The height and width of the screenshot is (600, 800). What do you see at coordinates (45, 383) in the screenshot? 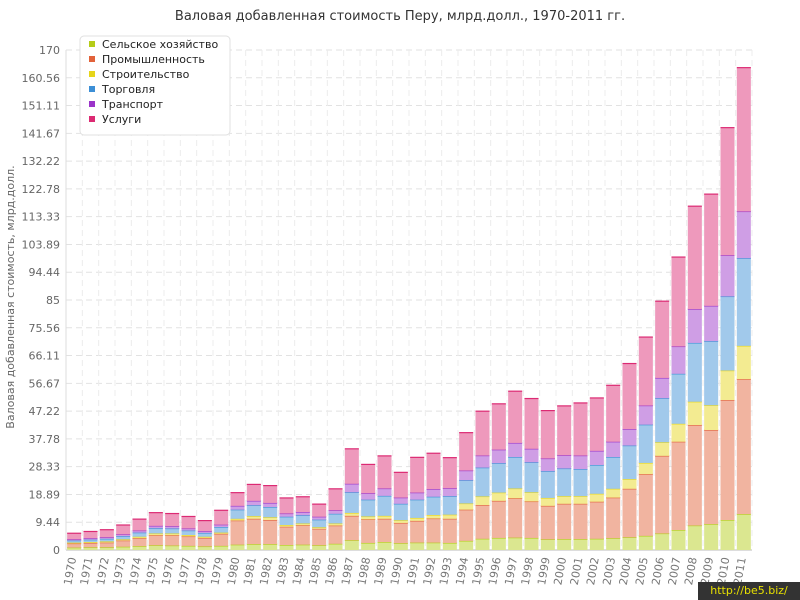
I see `y-tick-label: 56.67` at bounding box center [45, 383].